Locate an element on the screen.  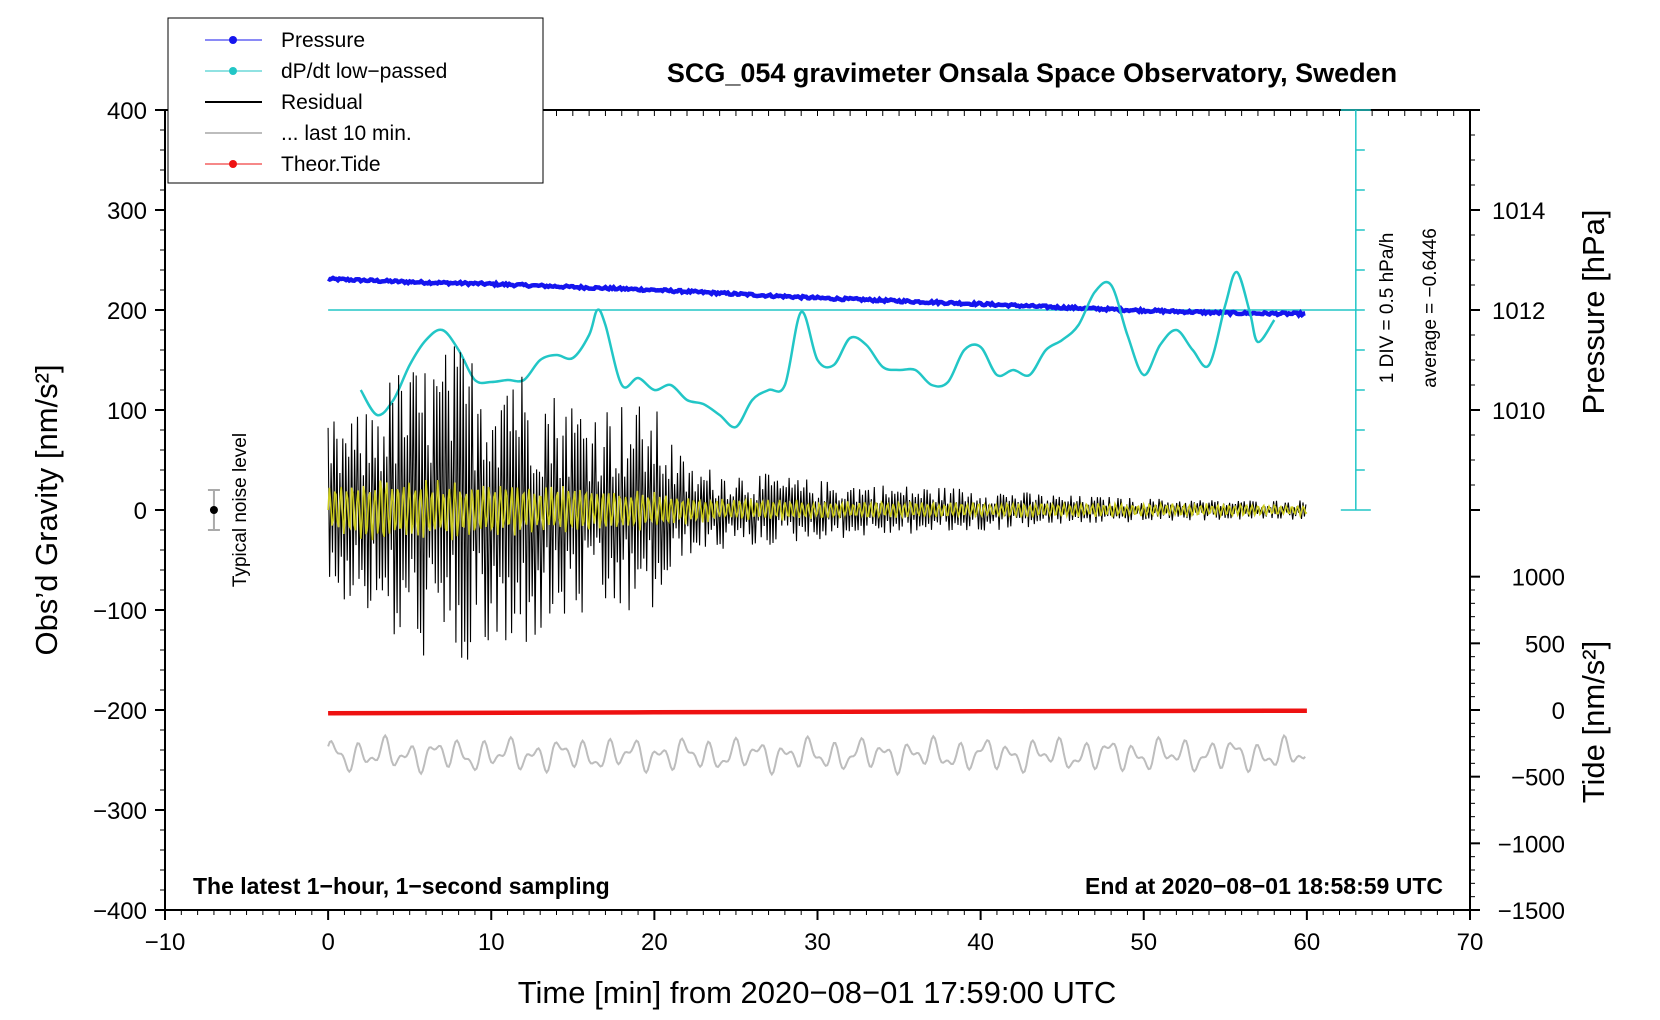
tide-tick-label: 0 is located at coordinates (1558, 711).